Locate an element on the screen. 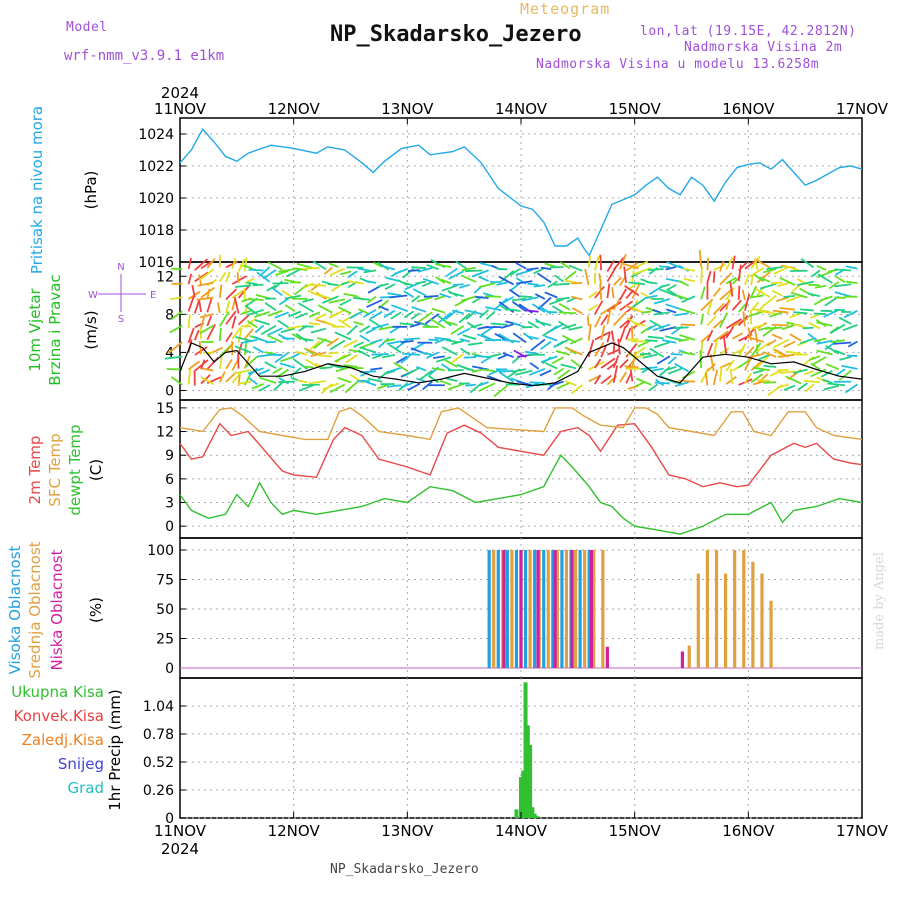  wind-ytick-label: 0 is located at coordinates (169, 391).